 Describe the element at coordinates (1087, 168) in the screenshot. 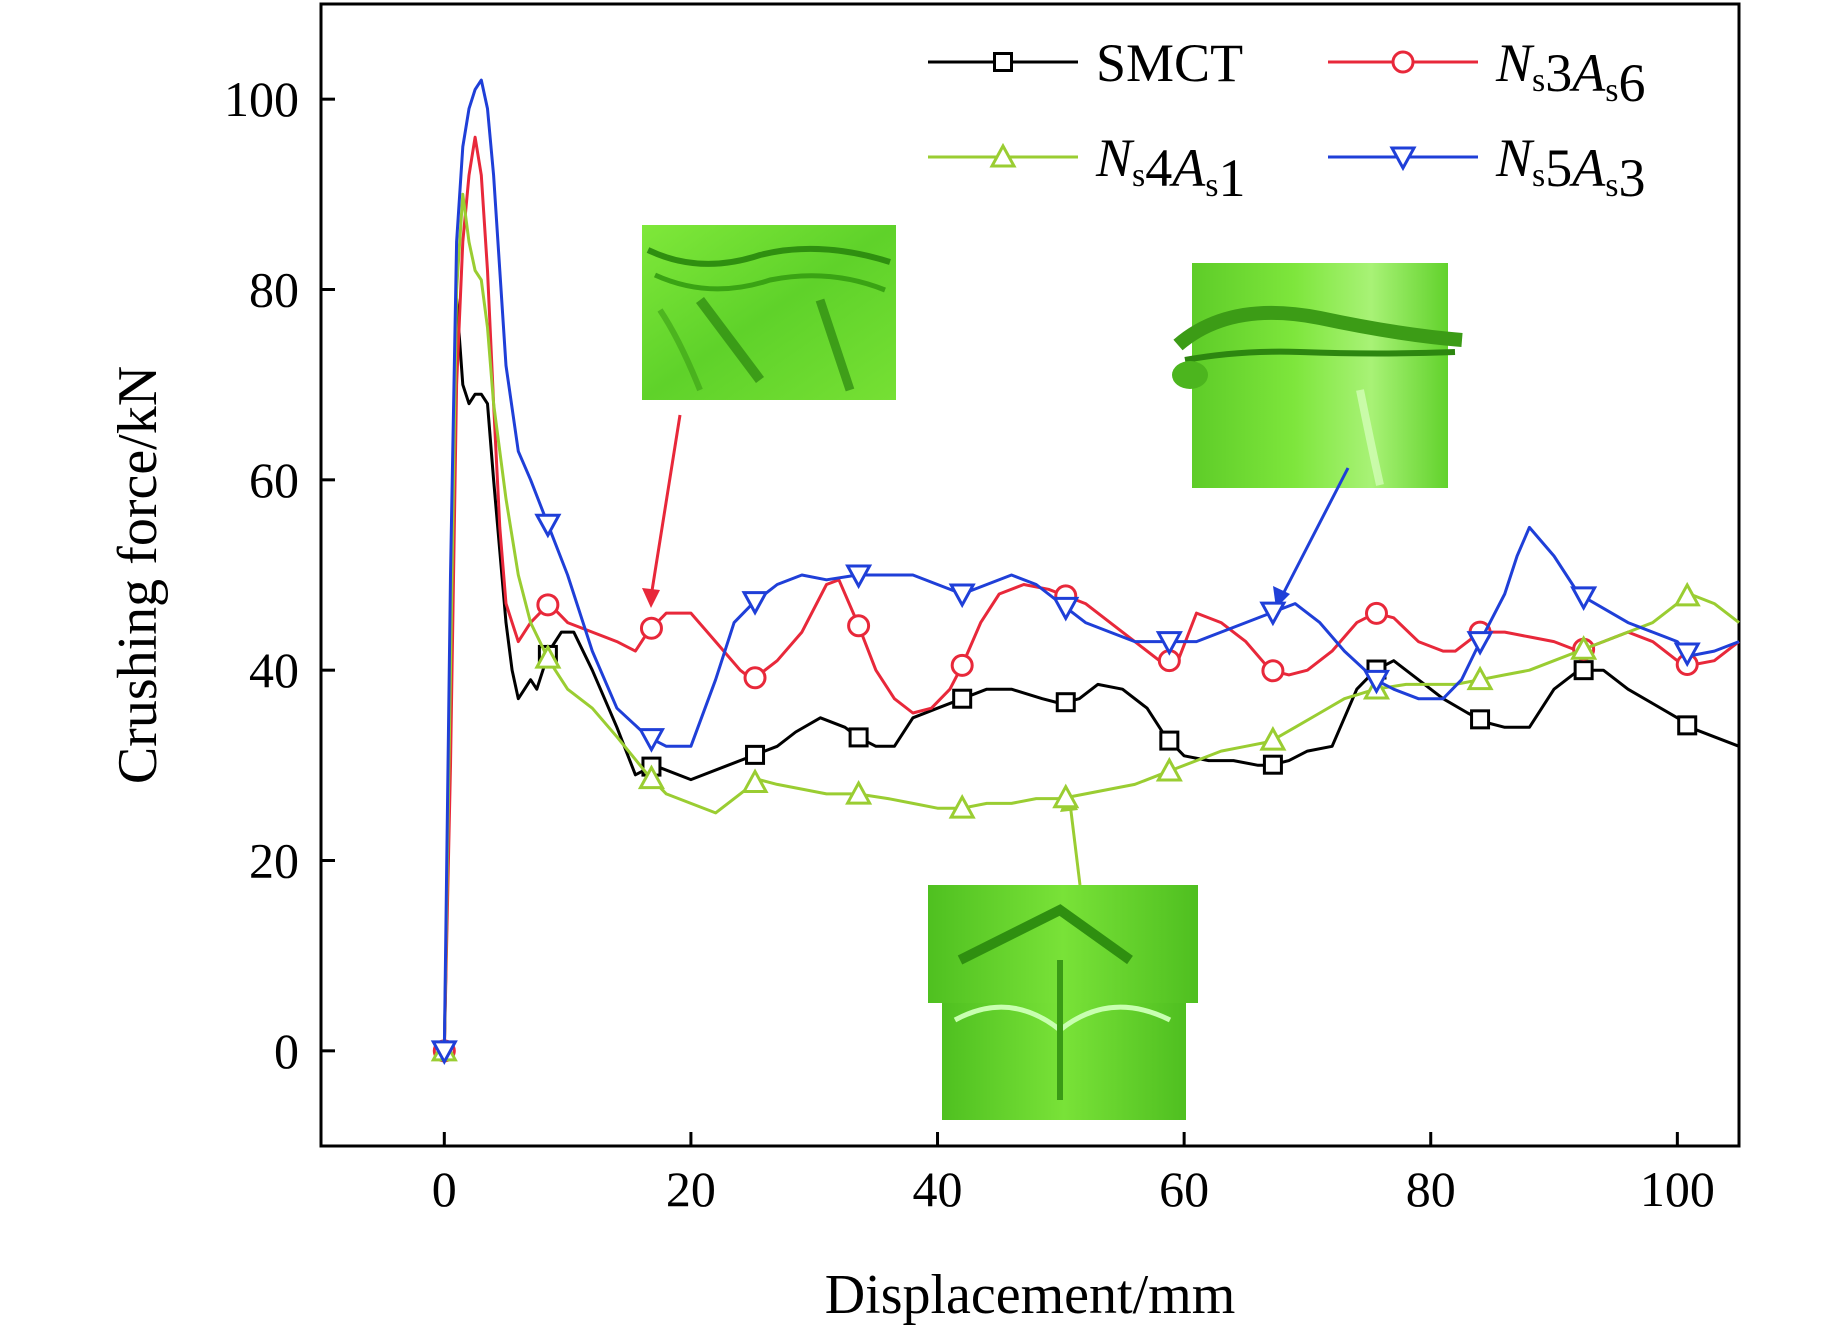

I see `legend-item-NS4AS1: Ns4As1` at that location.